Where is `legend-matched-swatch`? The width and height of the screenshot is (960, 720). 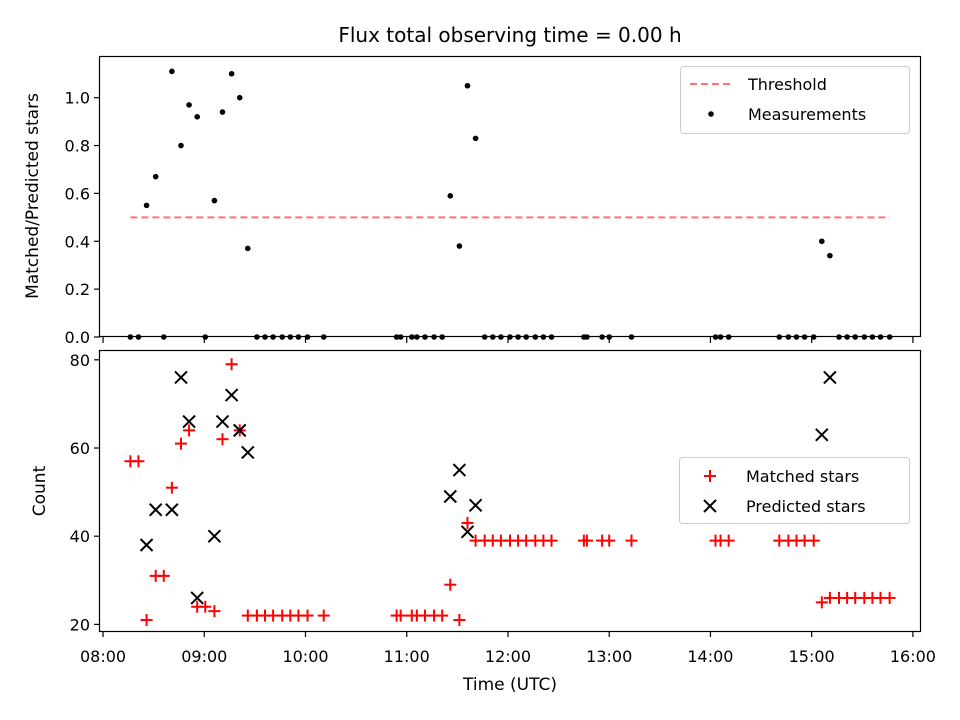
legend-matched-swatch is located at coordinates (710, 476).